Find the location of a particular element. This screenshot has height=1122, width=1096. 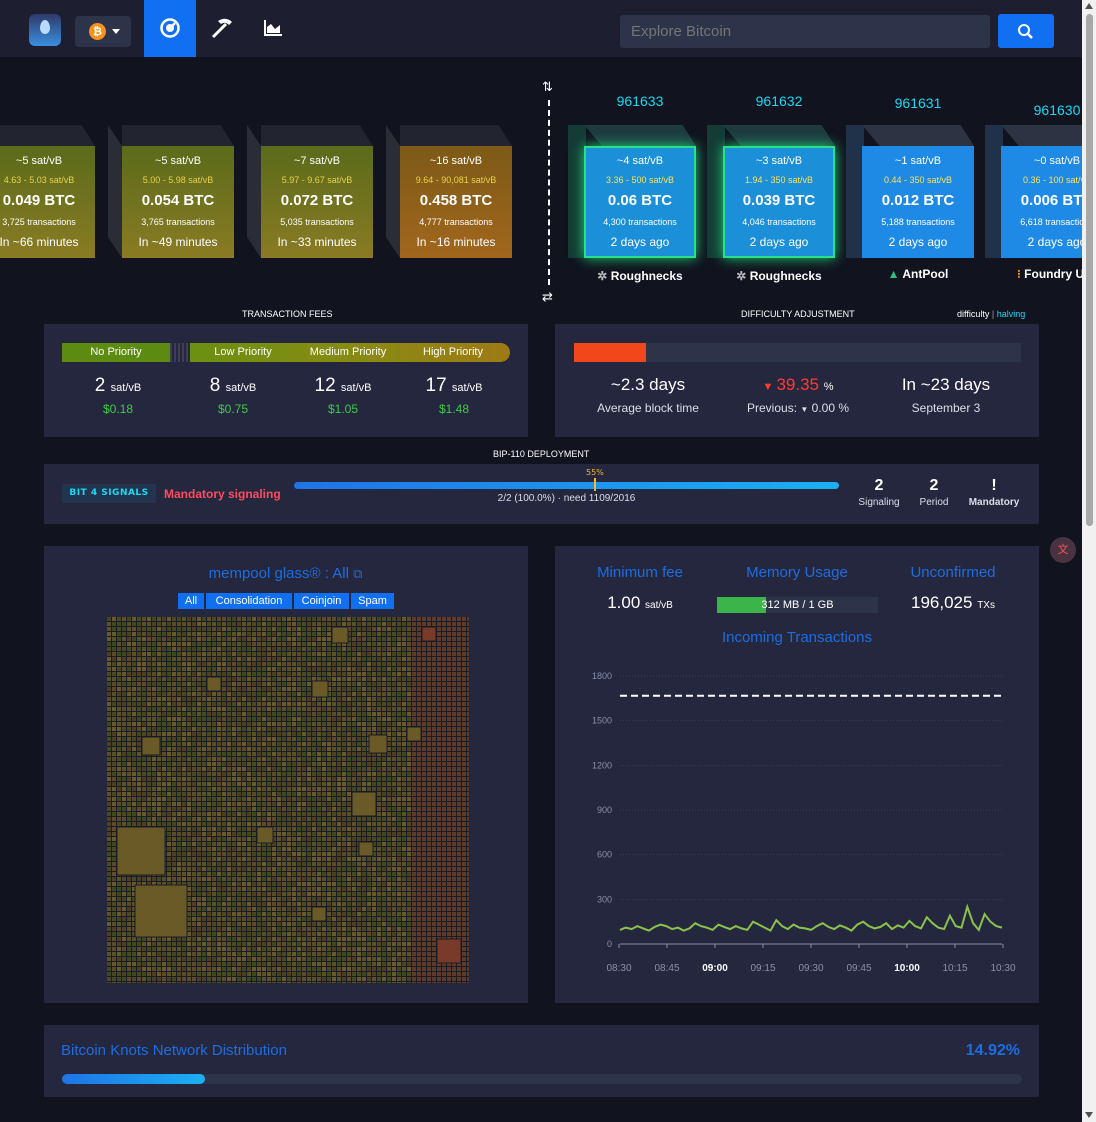

difficulty-toggle: difficulty | halving is located at coordinates (991, 314).